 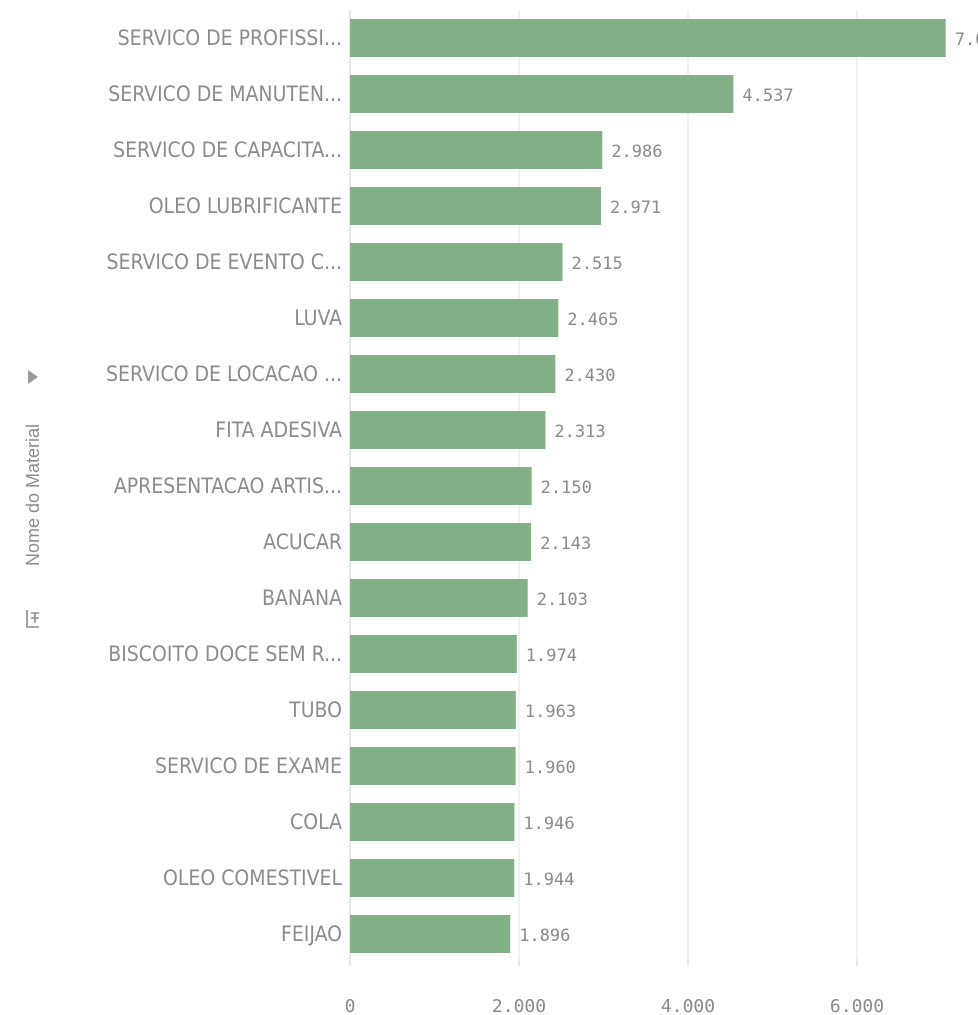 I want to click on tick-label: 6.000, so click(x=857, y=1005).